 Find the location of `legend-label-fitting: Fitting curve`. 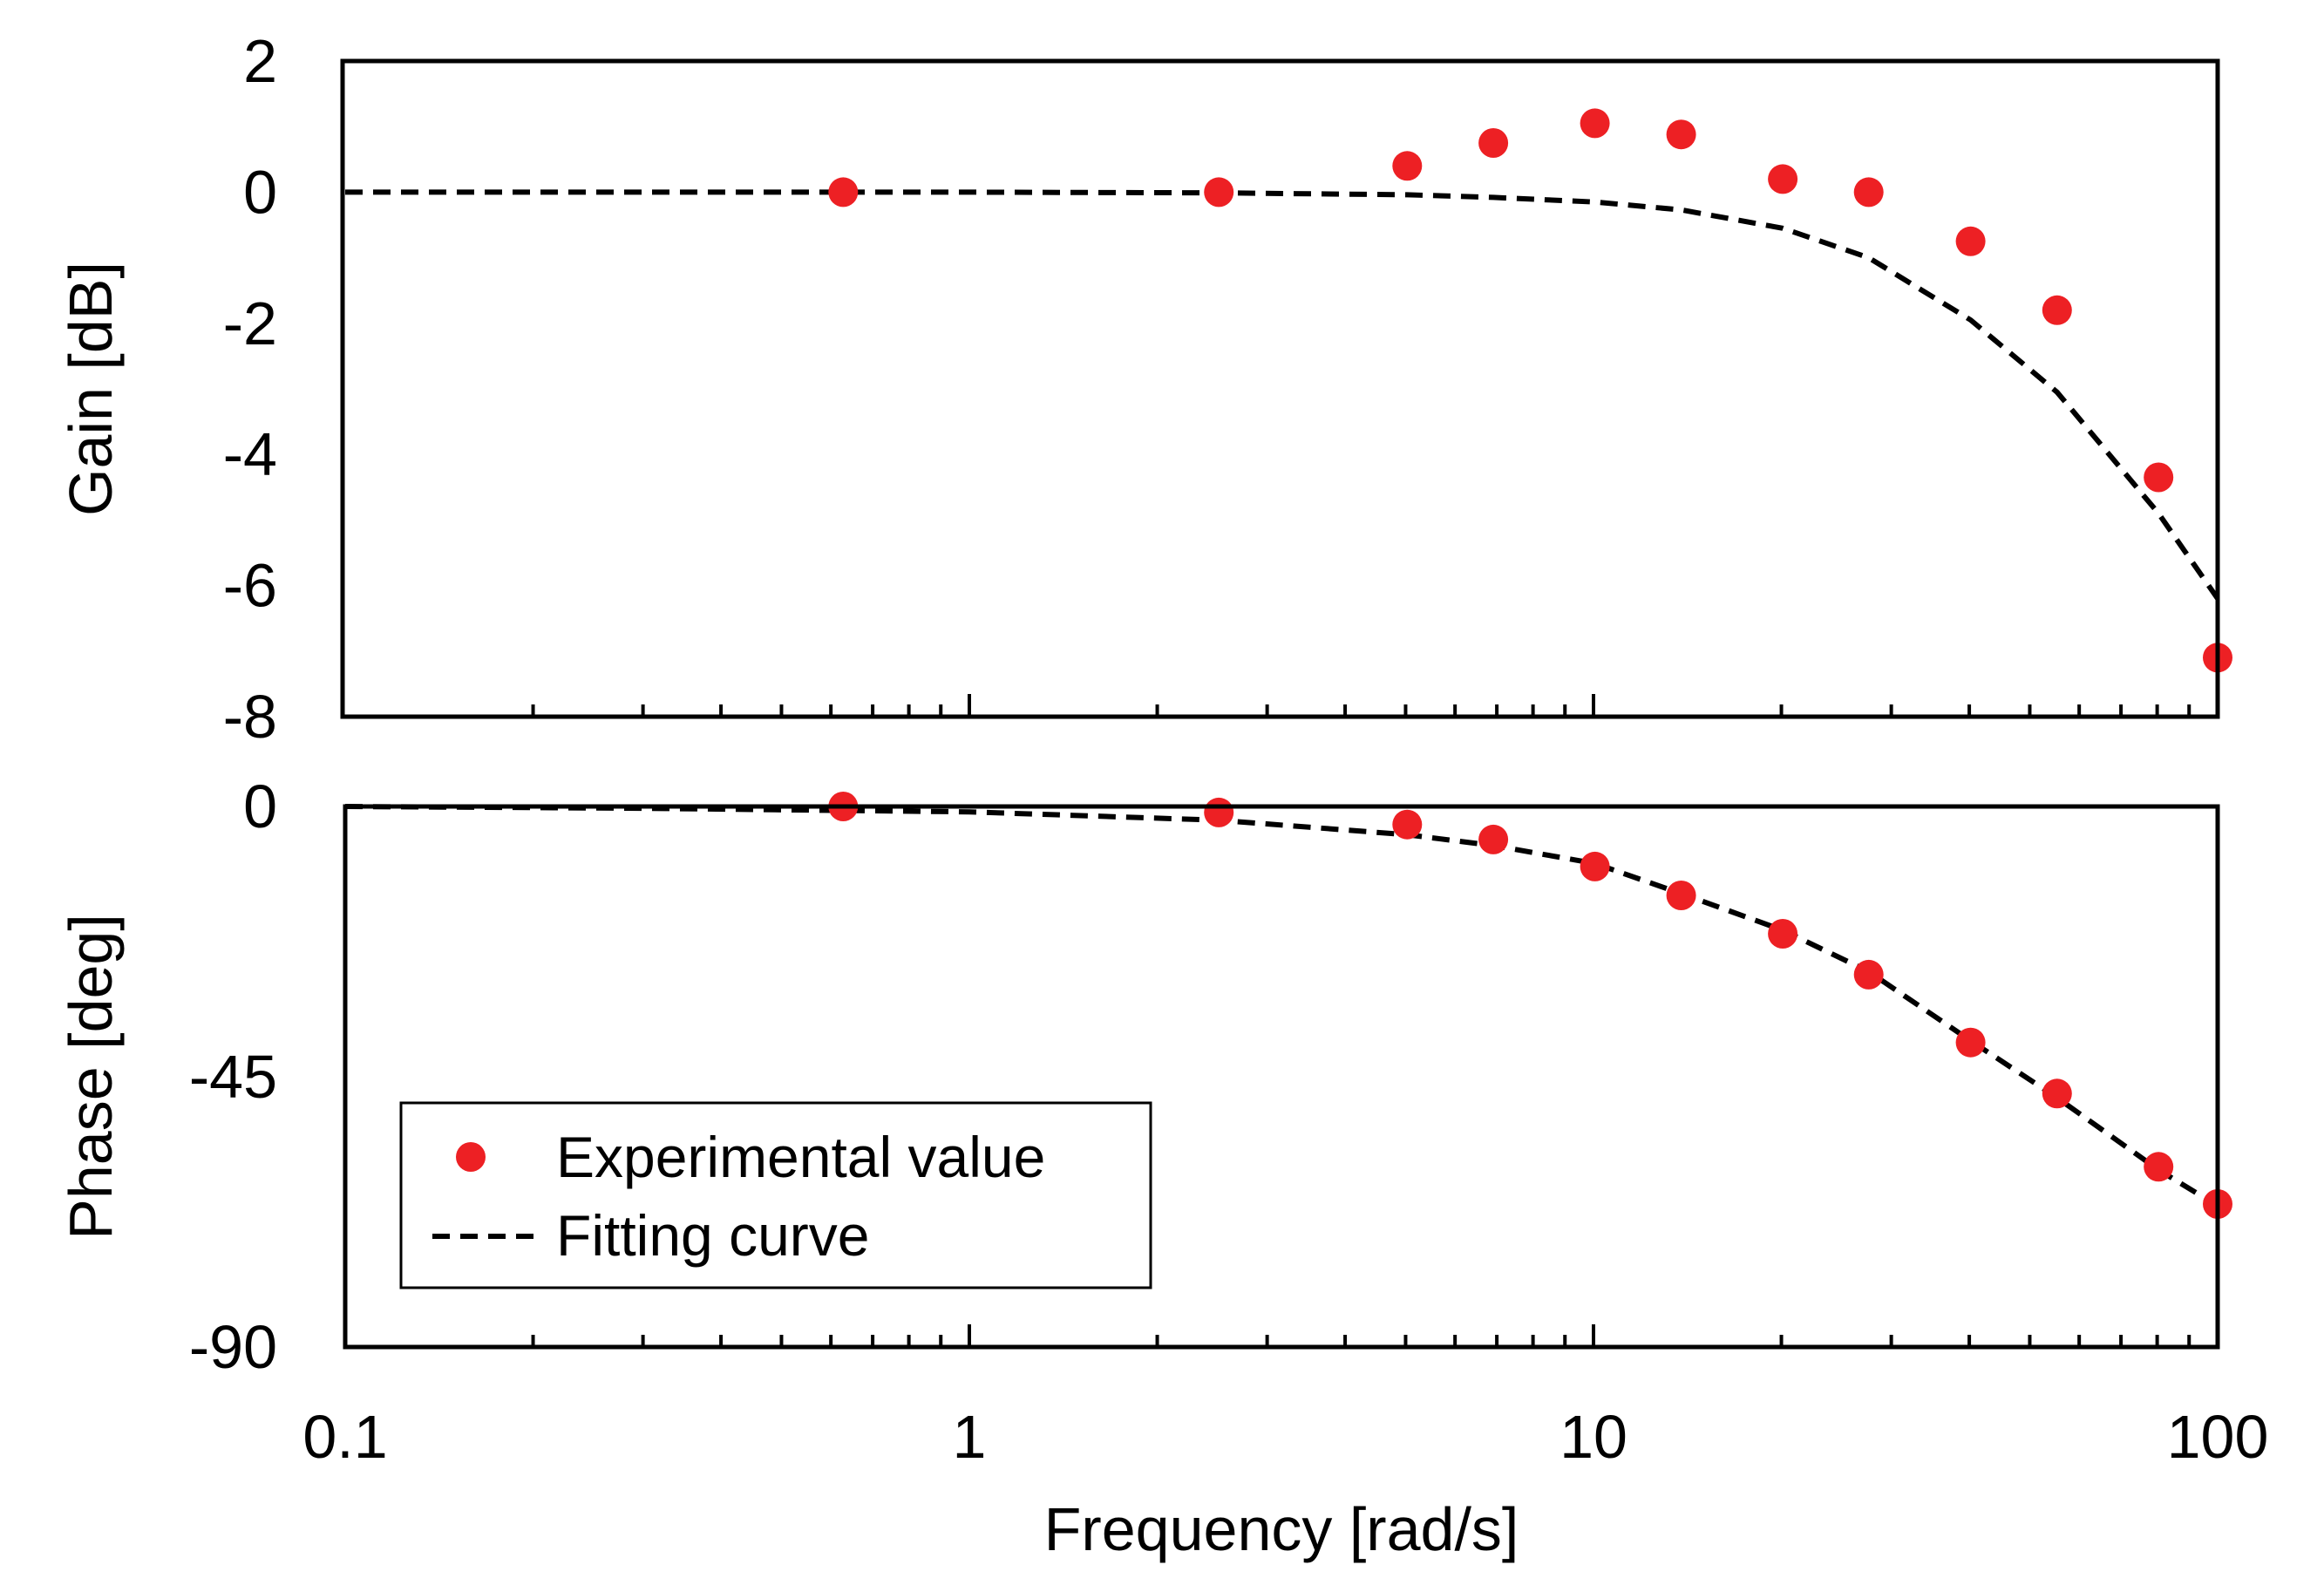

legend-label-fitting: Fitting curve is located at coordinates (712, 1236).